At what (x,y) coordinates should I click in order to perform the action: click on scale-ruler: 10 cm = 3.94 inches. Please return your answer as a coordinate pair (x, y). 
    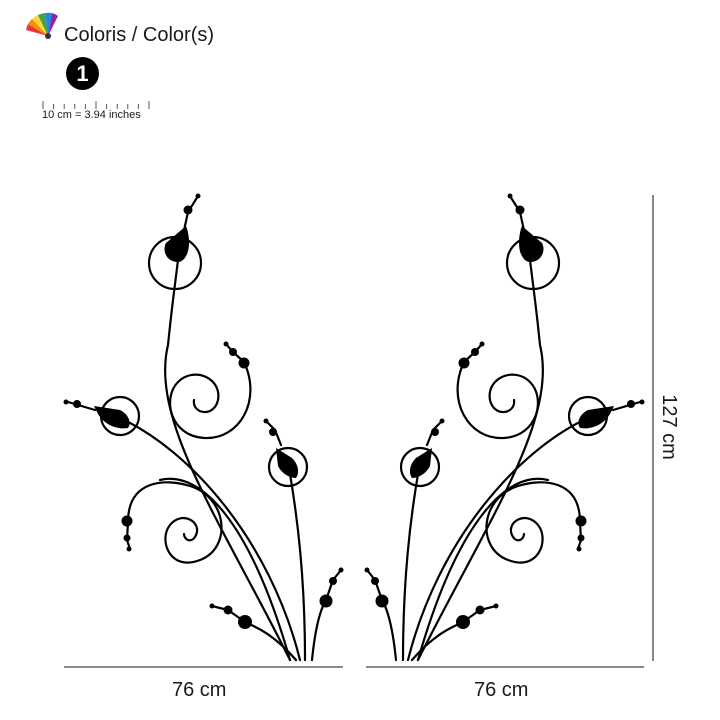
    Looking at the image, I should click on (98, 111).